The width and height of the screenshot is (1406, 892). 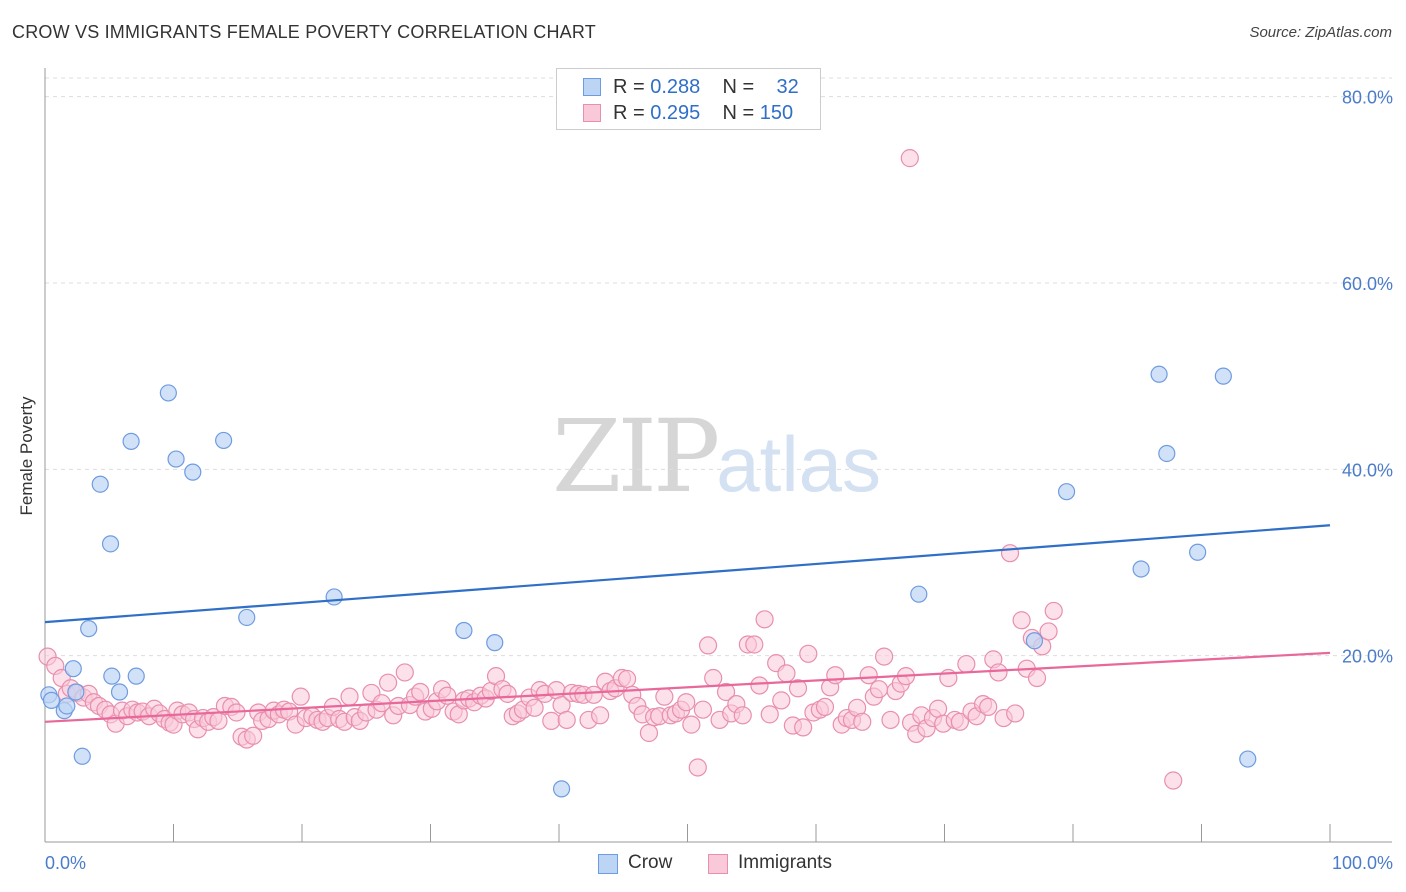 What do you see at coordinates (785, 862) in the screenshot?
I see `legend-label-immigrants: Immigrants` at bounding box center [785, 862].